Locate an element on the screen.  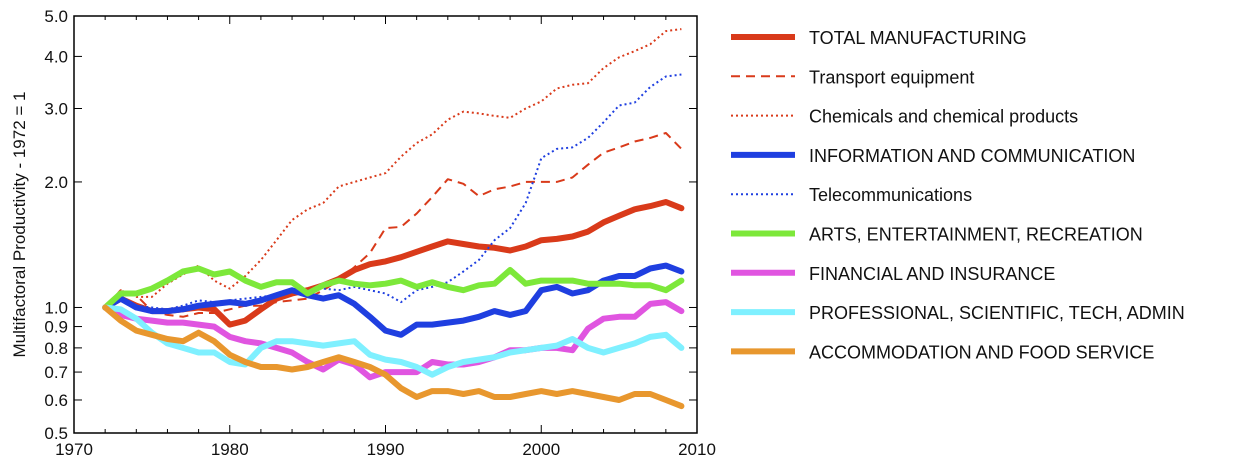
x-tick-label: 1990 is located at coordinates (386, 449).